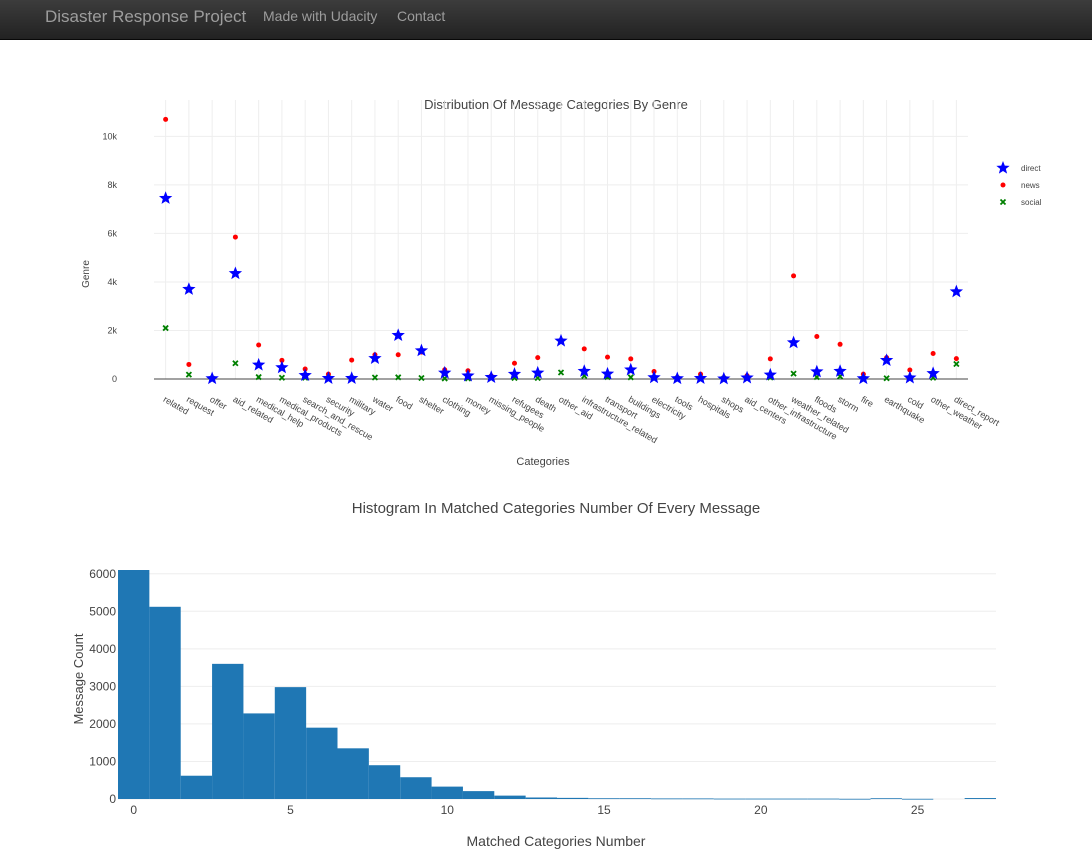  What do you see at coordinates (404, 402) in the screenshot?
I see `chart1-x-tick-label: food` at bounding box center [404, 402].